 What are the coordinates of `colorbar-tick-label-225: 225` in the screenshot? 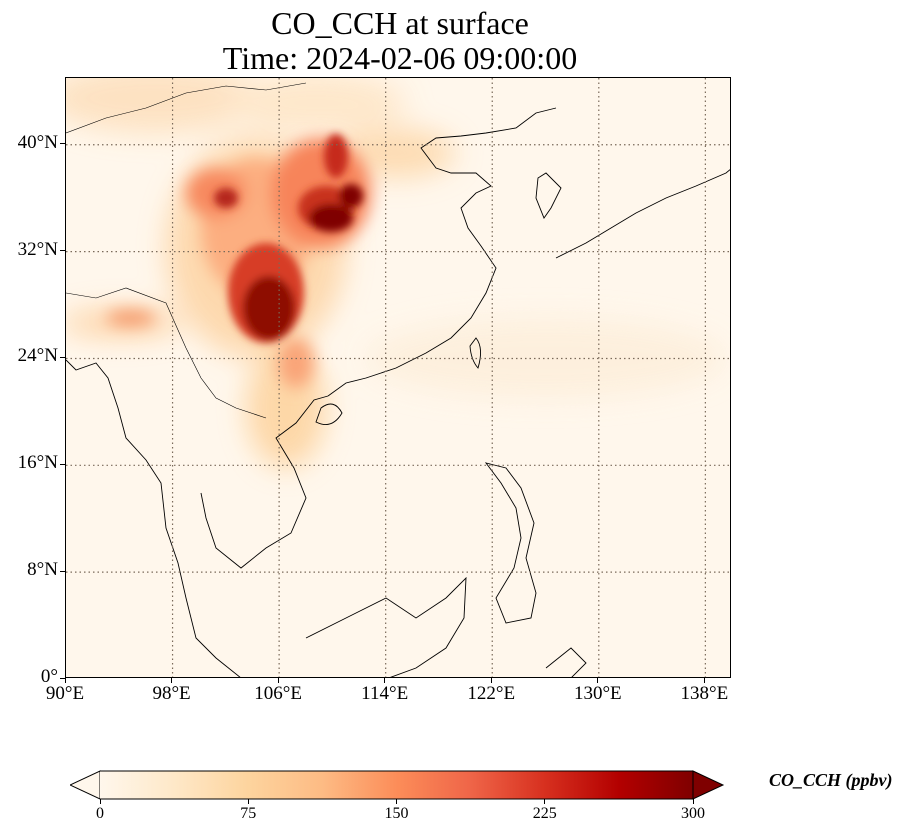 It's located at (544, 813).